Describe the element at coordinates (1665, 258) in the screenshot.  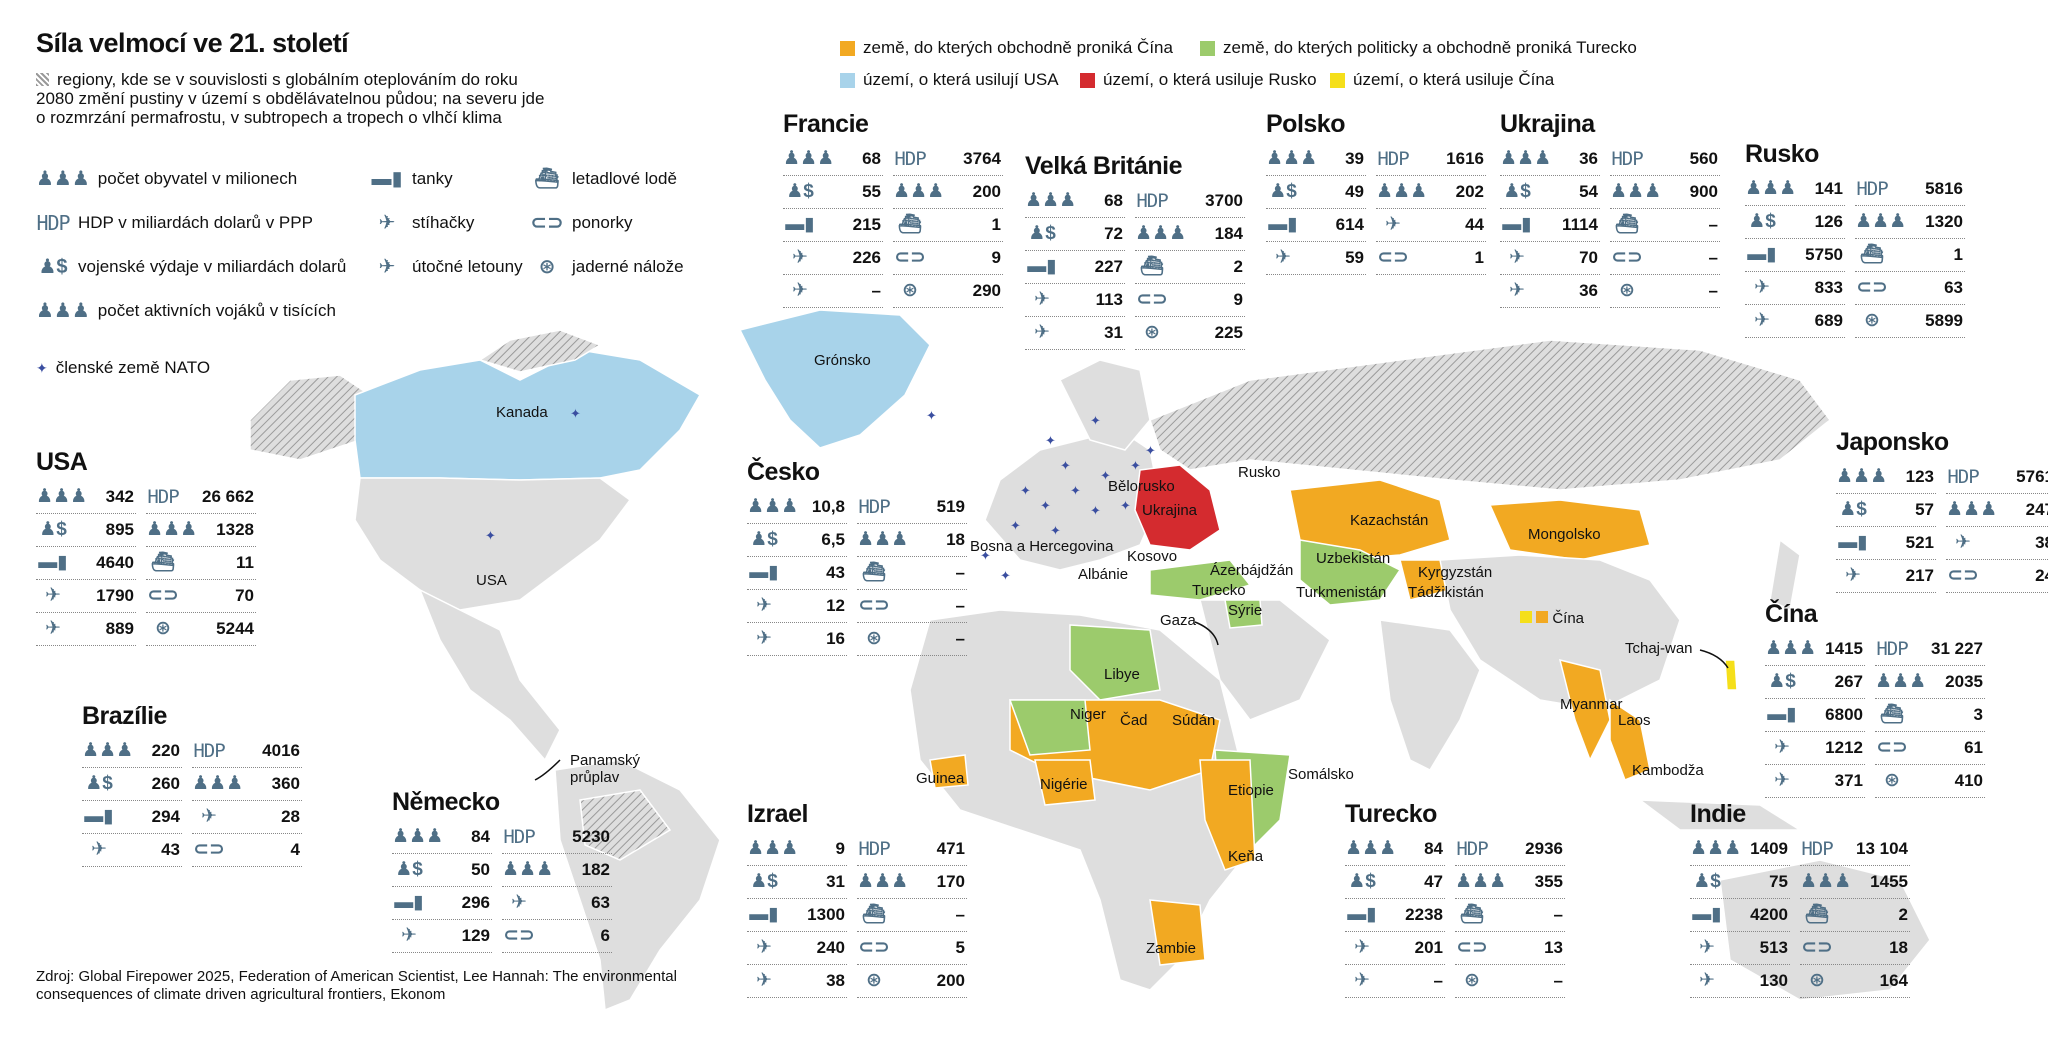
I see `stat-row: ⊂⊃ –` at that location.